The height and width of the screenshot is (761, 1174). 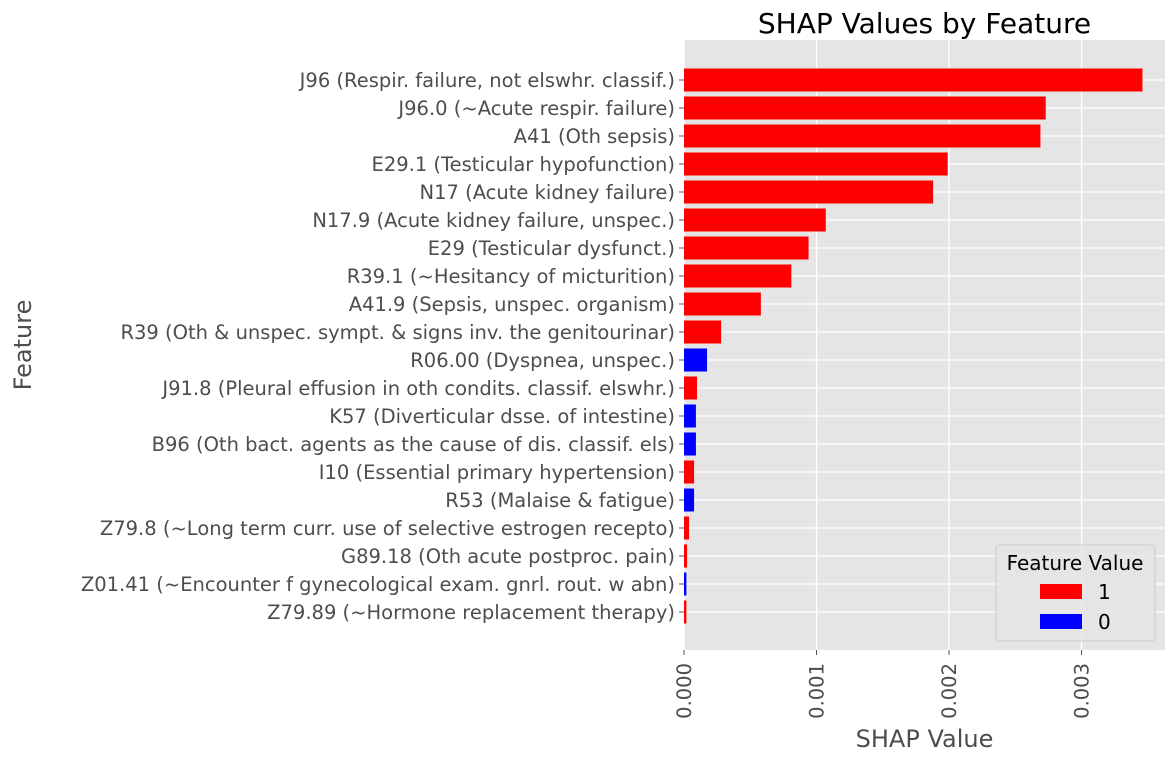 I want to click on y-tick-label: I10 (Essential primary hypertension), so click(x=497, y=472).